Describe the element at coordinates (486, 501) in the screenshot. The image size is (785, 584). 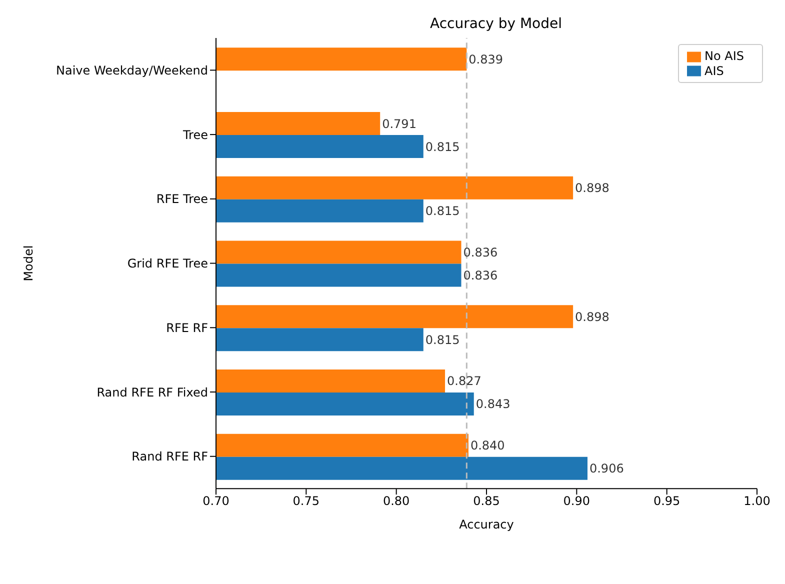
I see `x-tick-label: 0.85` at that location.